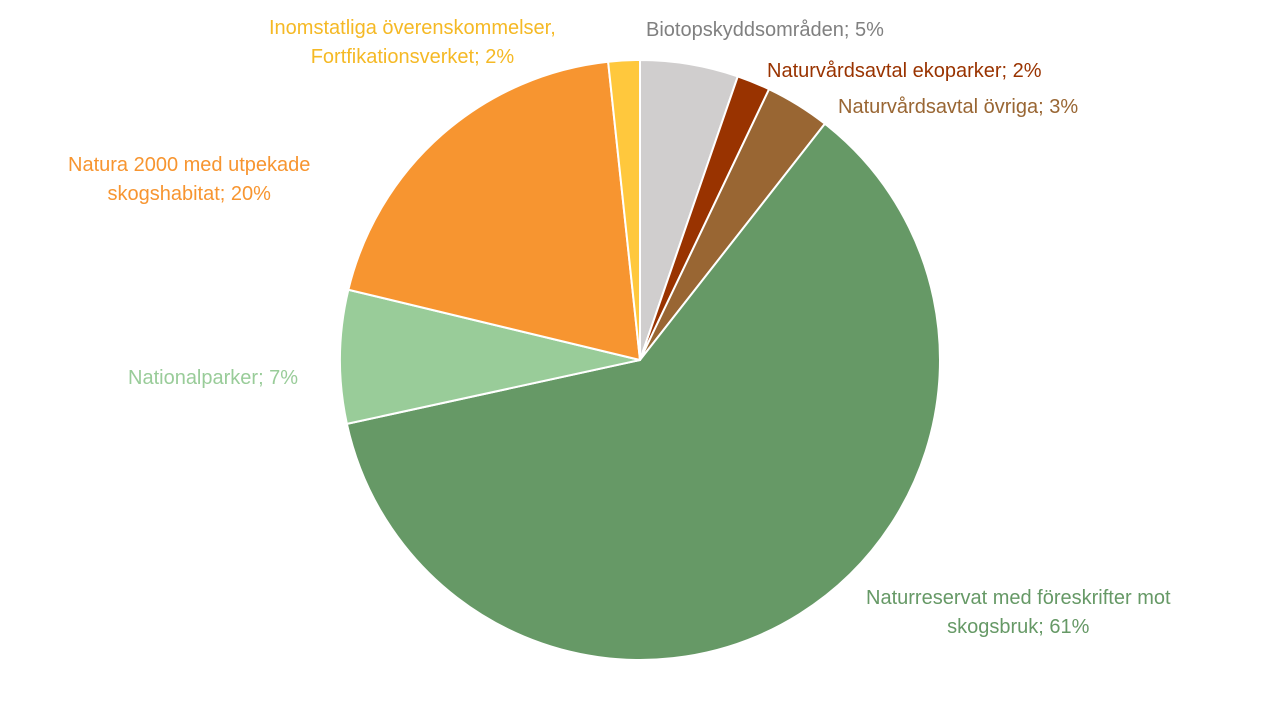 This screenshot has height=720, width=1280. Describe the element at coordinates (1018, 627) in the screenshot. I see `label-naturreservat-line-2: skogsbruk; 61%` at that location.